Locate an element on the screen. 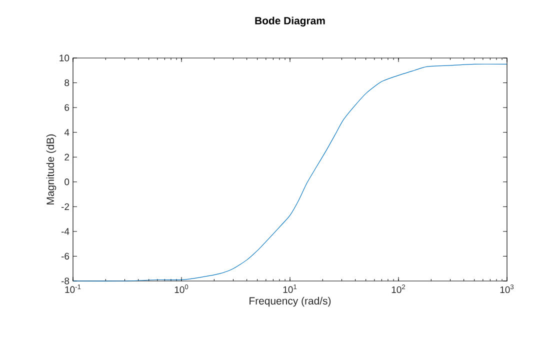 Image resolution: width=560 pixels, height=337 pixels. y-axis-title: Magnitude (dB) is located at coordinates (51, 169).